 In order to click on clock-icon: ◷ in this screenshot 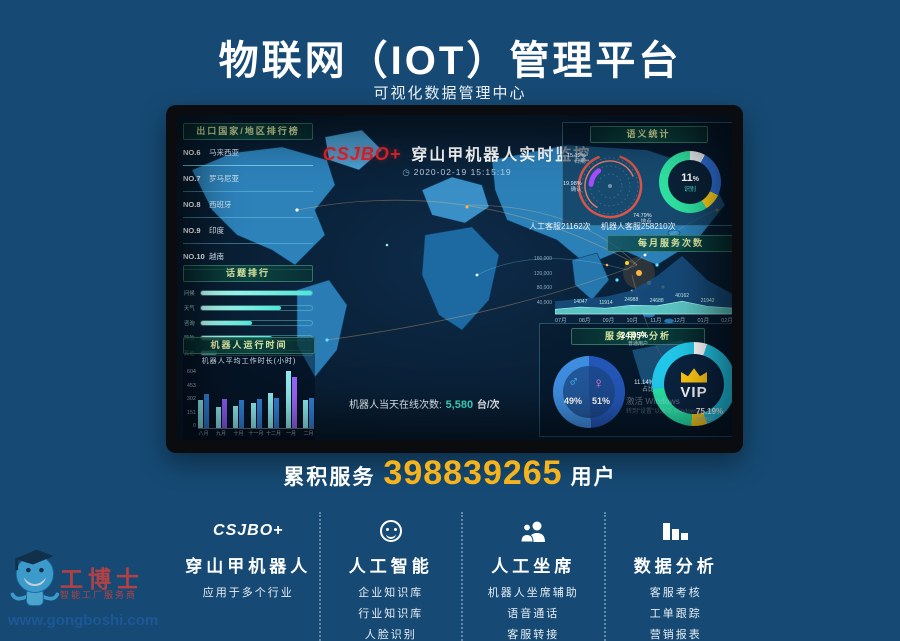, I will do `click(406, 172)`.